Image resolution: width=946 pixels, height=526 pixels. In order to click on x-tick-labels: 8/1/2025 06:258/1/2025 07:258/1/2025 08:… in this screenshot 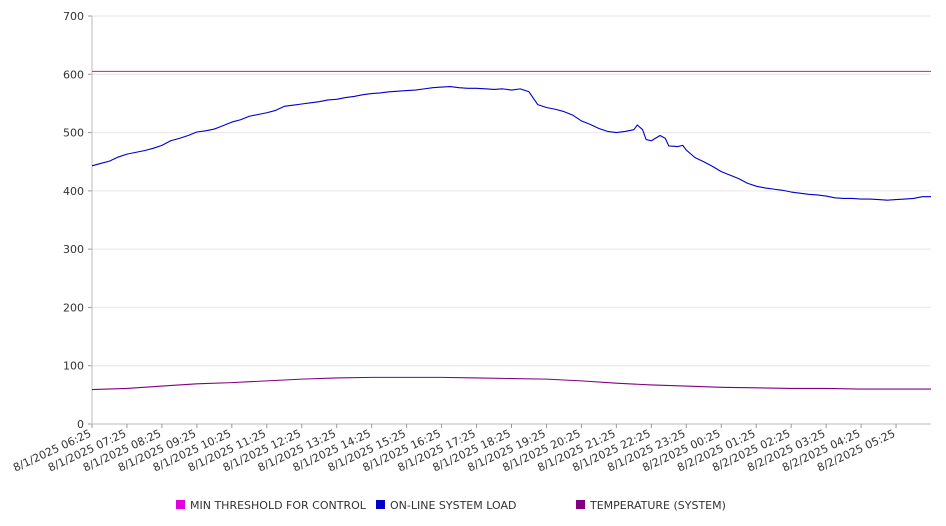, I will do `click(454, 451)`.